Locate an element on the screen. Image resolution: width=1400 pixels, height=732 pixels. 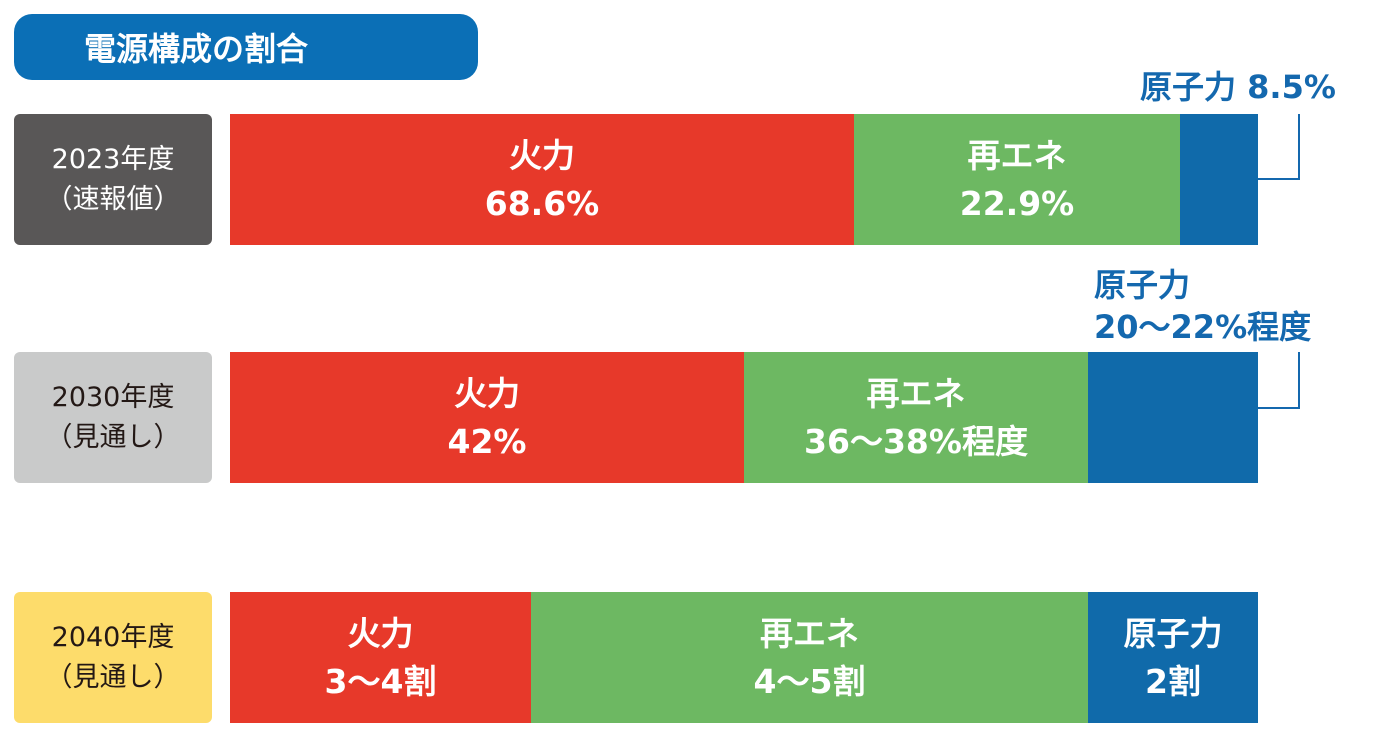
segment-share: 8.5% is located at coordinates (1291, 87).